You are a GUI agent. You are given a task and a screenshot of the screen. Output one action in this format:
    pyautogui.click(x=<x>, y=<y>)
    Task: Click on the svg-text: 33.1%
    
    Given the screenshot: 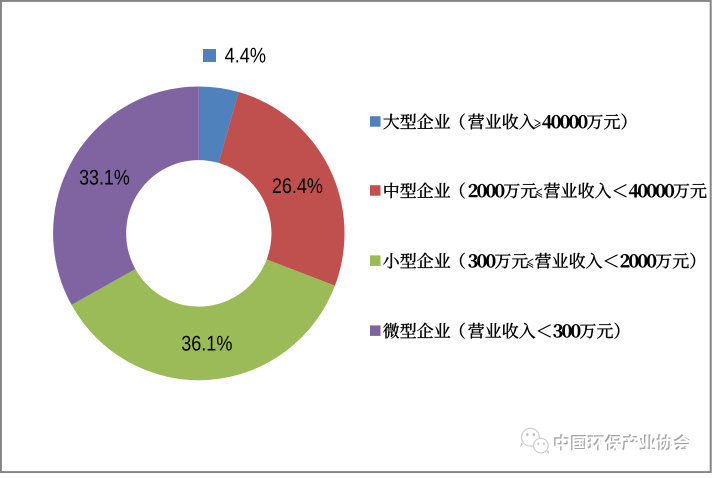 What is the action you would take?
    pyautogui.click(x=104, y=178)
    